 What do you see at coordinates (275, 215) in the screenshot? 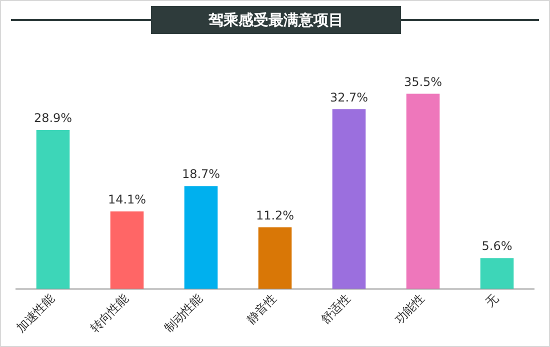
I see `data-label: 11.2%` at bounding box center [275, 215].